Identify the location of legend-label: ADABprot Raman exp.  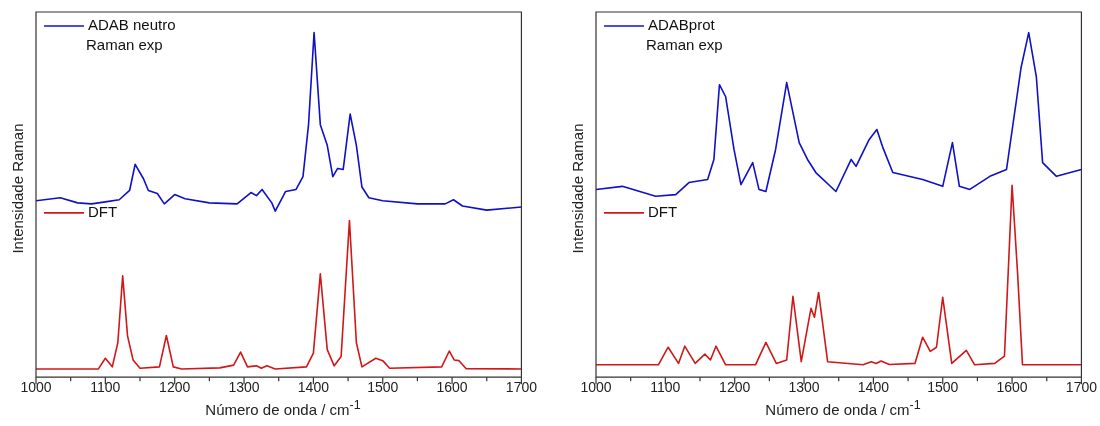
(684, 35).